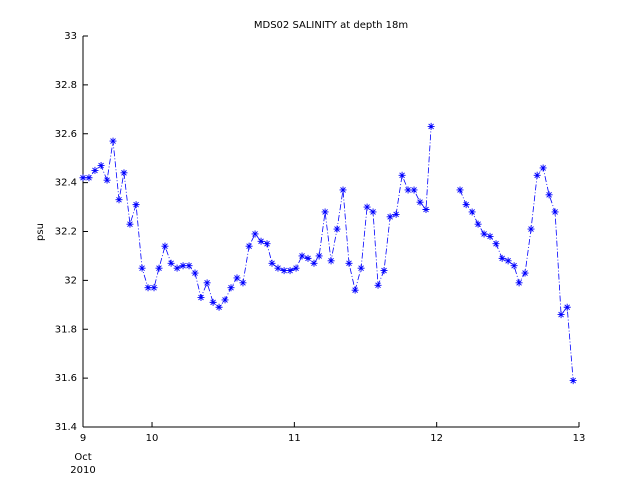 The height and width of the screenshot is (480, 640). I want to click on data-line, so click(516, 274).